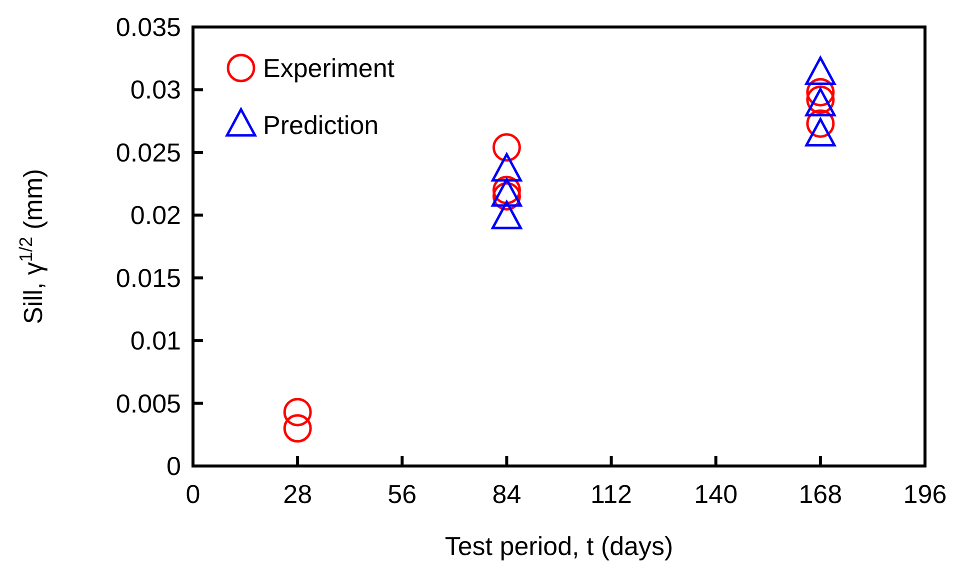 This screenshot has width=957, height=575. I want to click on x-tick-label: 28, so click(297, 494).